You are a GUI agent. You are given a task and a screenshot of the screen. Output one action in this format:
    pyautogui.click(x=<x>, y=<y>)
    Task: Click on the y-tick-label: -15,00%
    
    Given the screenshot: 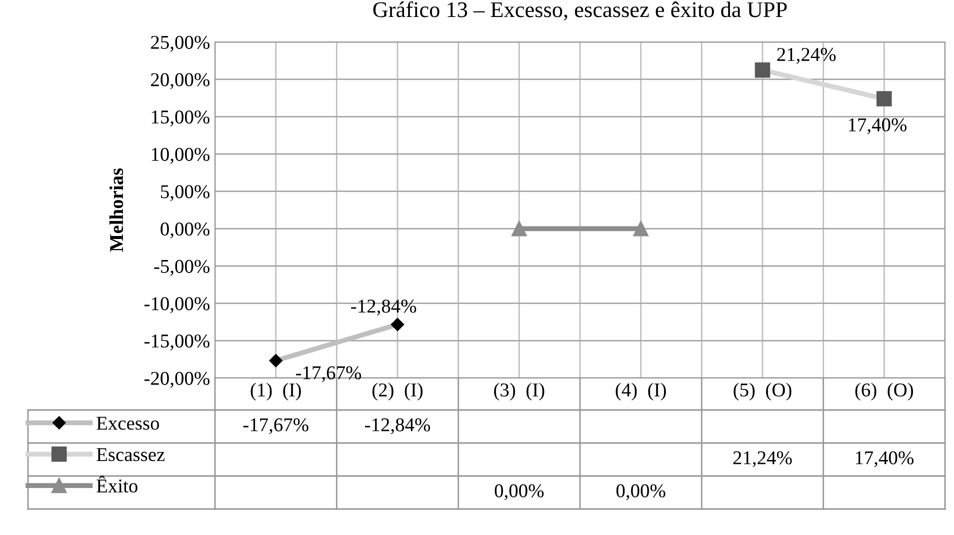 What is the action you would take?
    pyautogui.click(x=177, y=342)
    